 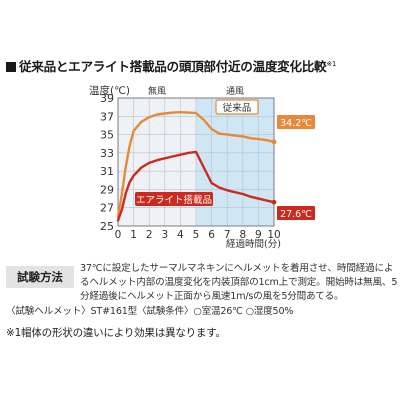 I want to click on chart-title: 従来品とエアライト搭載品の頭頂部付近の温度変化比較※1, so click(x=202, y=65).